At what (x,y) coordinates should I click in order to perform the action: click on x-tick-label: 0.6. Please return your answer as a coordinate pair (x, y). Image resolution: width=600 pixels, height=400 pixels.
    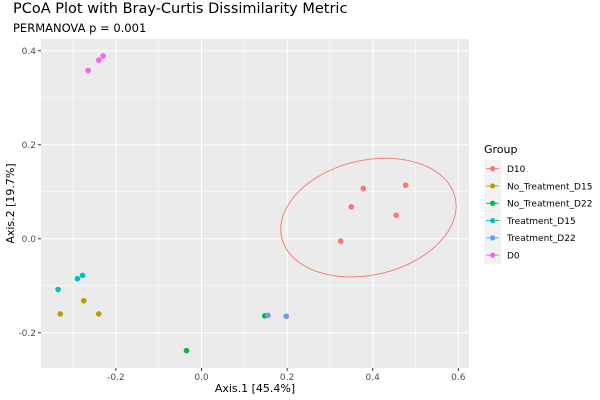
    Looking at the image, I should click on (458, 378).